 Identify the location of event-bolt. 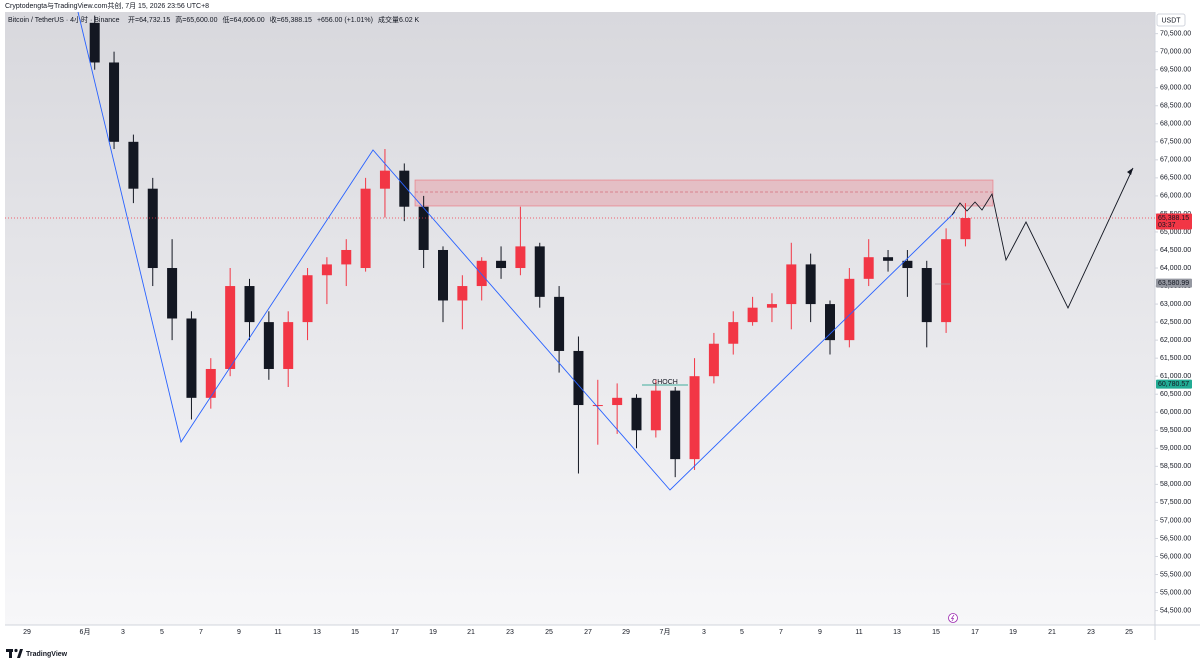
(952, 618).